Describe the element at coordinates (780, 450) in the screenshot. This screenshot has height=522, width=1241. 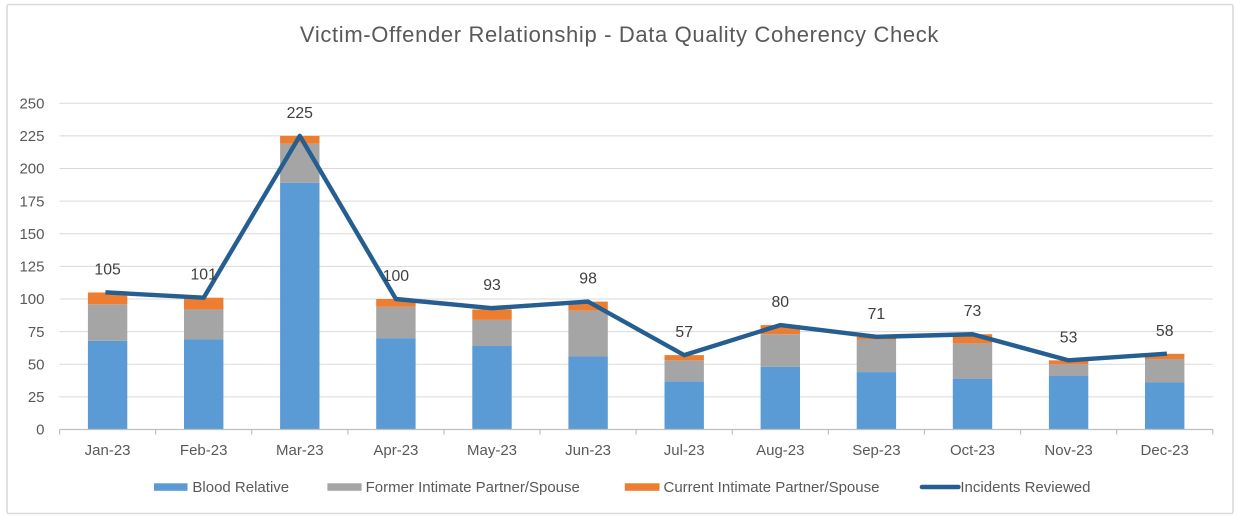
I see `svg-text: Aug-23` at that location.